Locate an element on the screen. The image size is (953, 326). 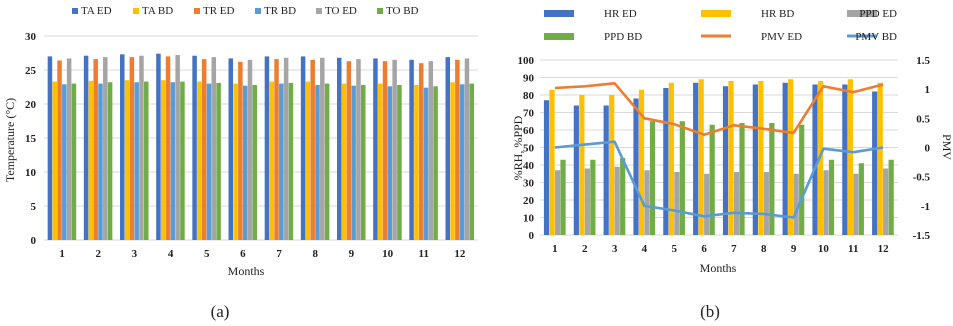
chart-a-xtick-label: 9 is located at coordinates (352, 254).